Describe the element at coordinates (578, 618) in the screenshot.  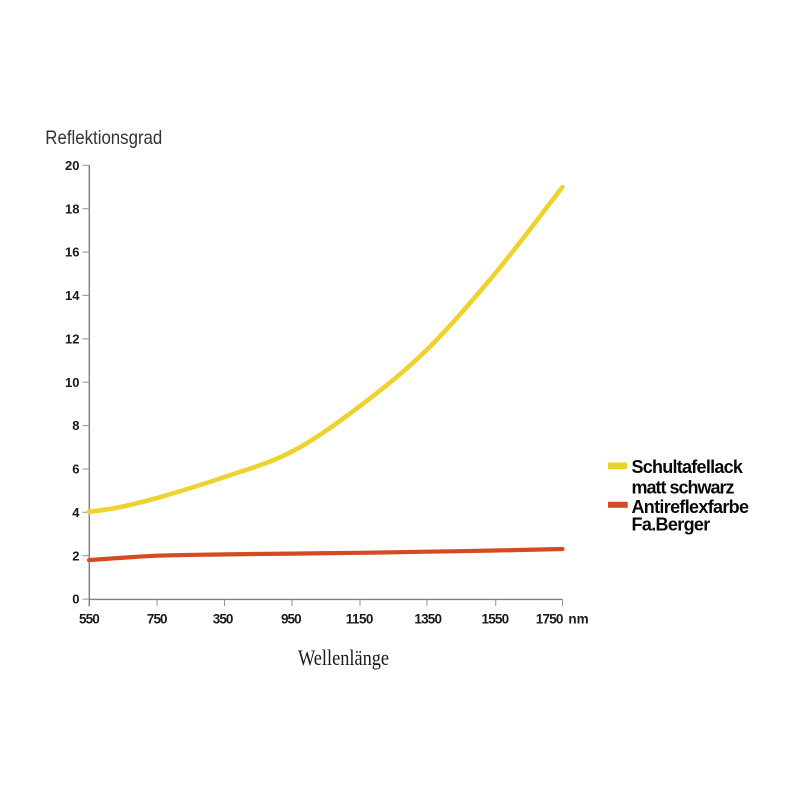
I see `svg-text: nm` at that location.